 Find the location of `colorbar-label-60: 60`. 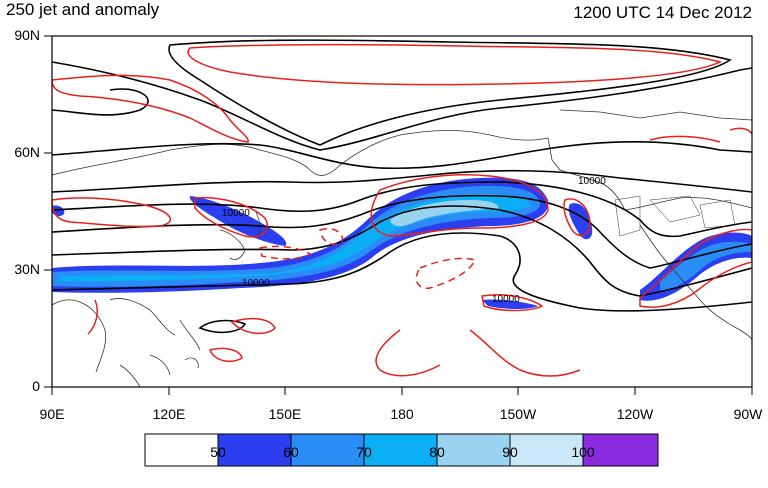

colorbar-label-60: 60 is located at coordinates (291, 452).